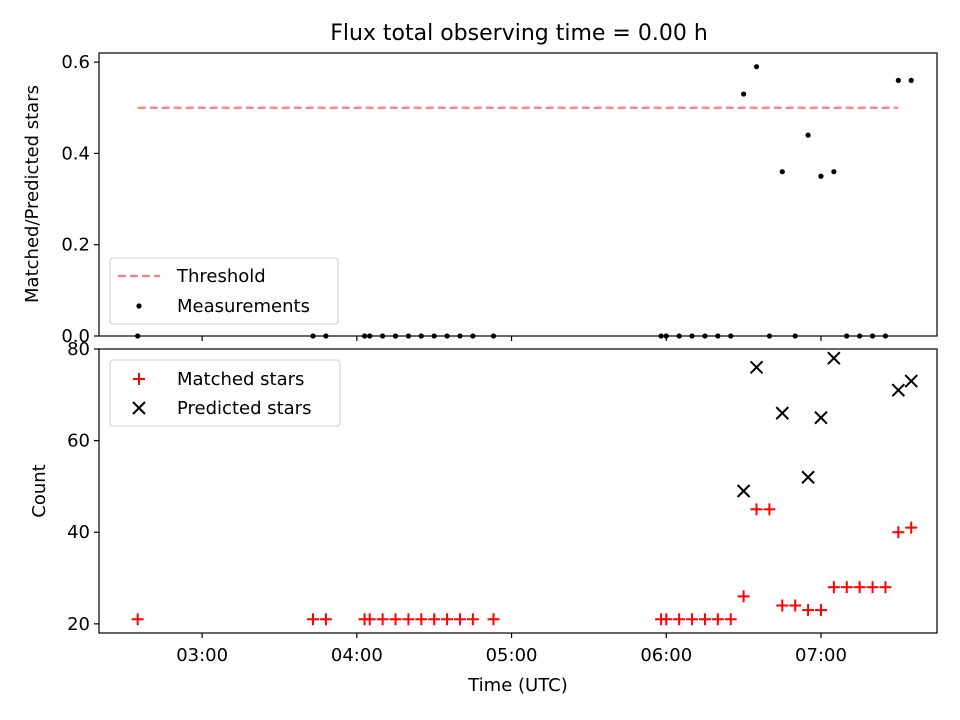  Describe the element at coordinates (357, 655) in the screenshot. I see `x-tick-label: 04:00` at that location.